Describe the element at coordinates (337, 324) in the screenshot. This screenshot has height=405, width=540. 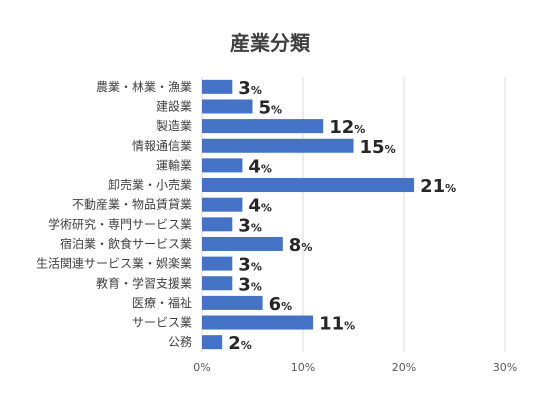
I see `data-label: 11%` at that location.